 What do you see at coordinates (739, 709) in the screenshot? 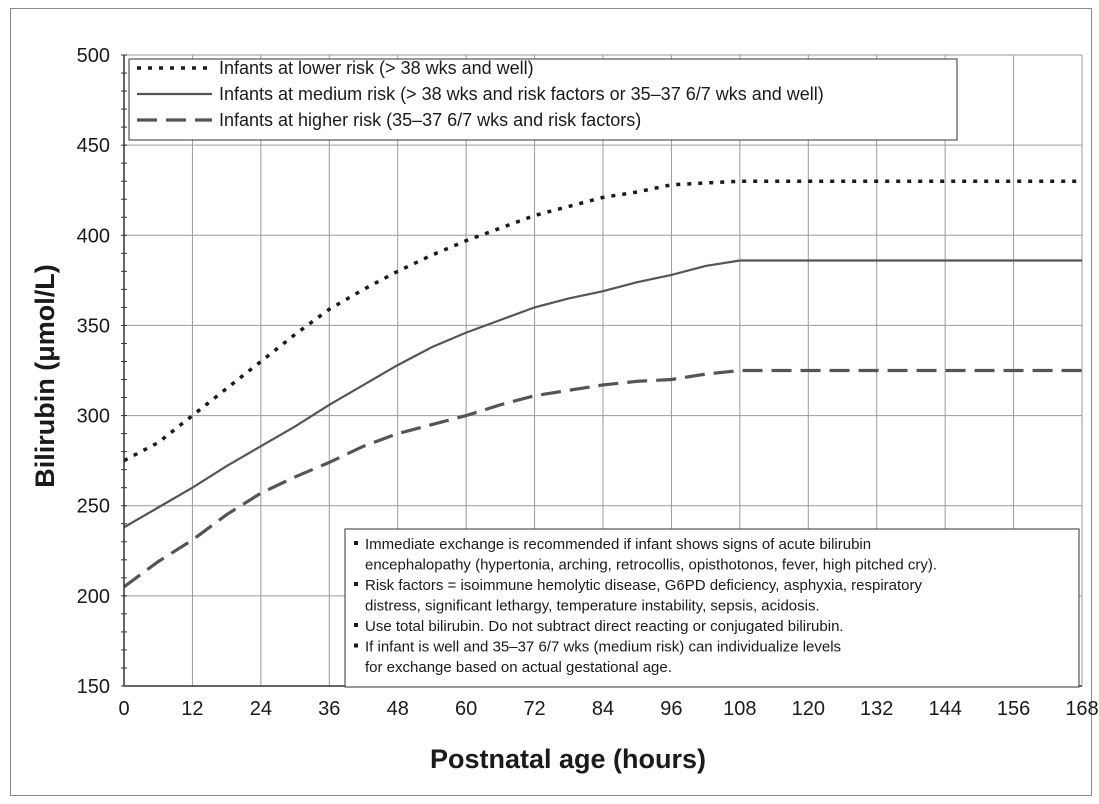
I see `x-tick-label: 108` at bounding box center [739, 709].